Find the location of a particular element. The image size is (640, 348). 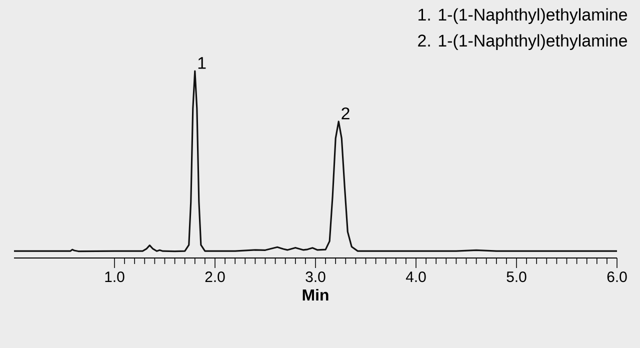

x-axis-title: Min is located at coordinates (315, 294).